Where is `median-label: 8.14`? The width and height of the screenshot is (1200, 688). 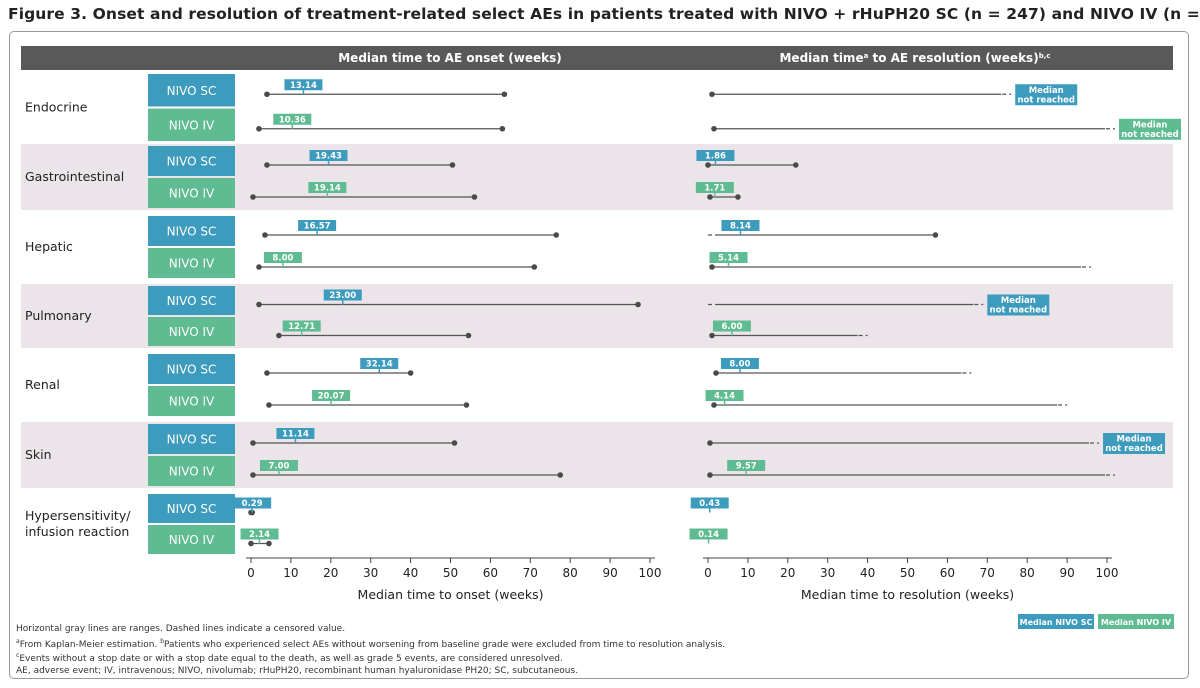 median-label: 8.14 is located at coordinates (740, 227).